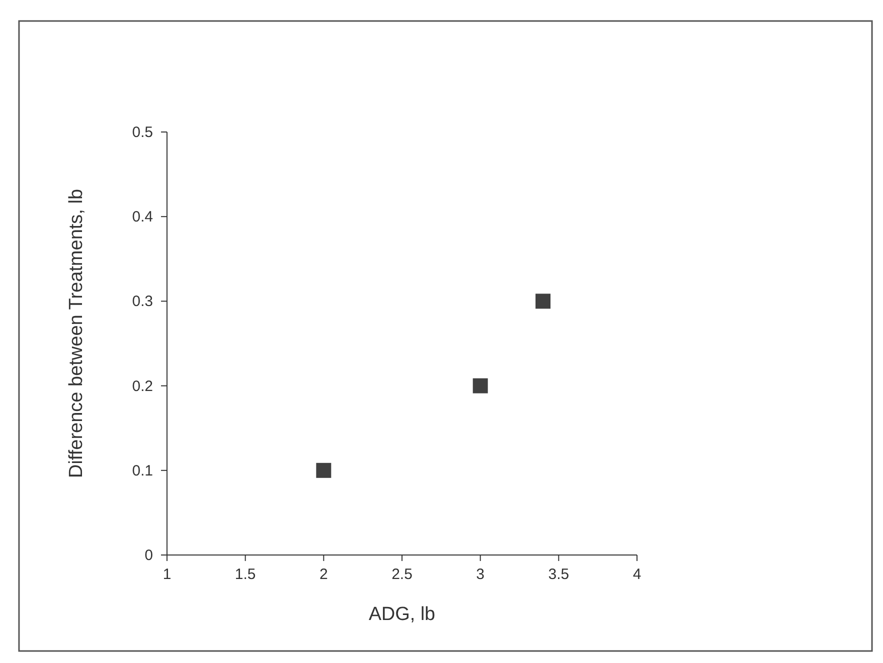  Describe the element at coordinates (559, 574) in the screenshot. I see `x-tick-label: 3.5` at that location.